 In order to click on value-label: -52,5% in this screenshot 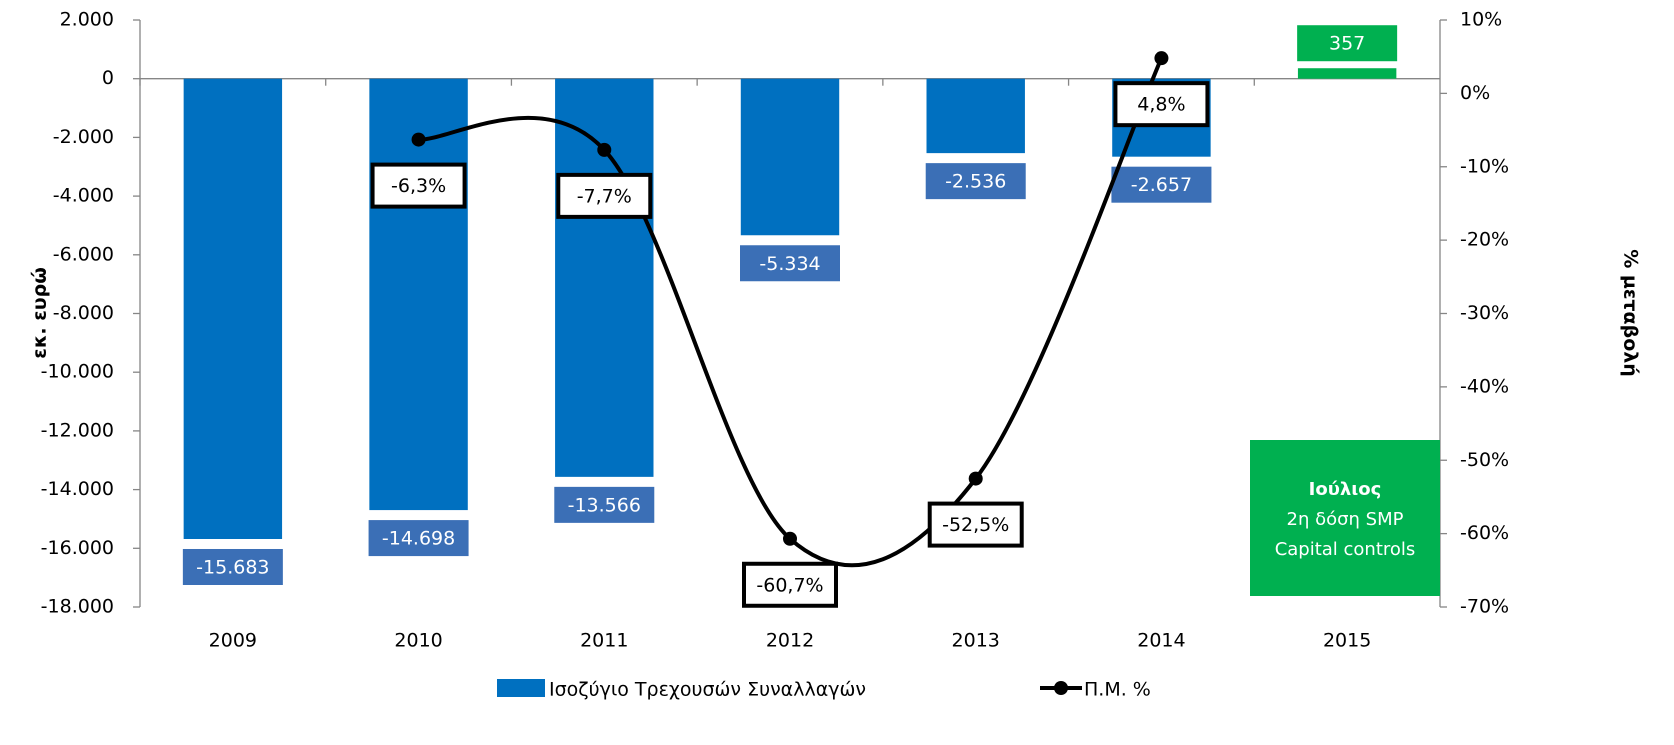, I will do `click(975, 525)`.